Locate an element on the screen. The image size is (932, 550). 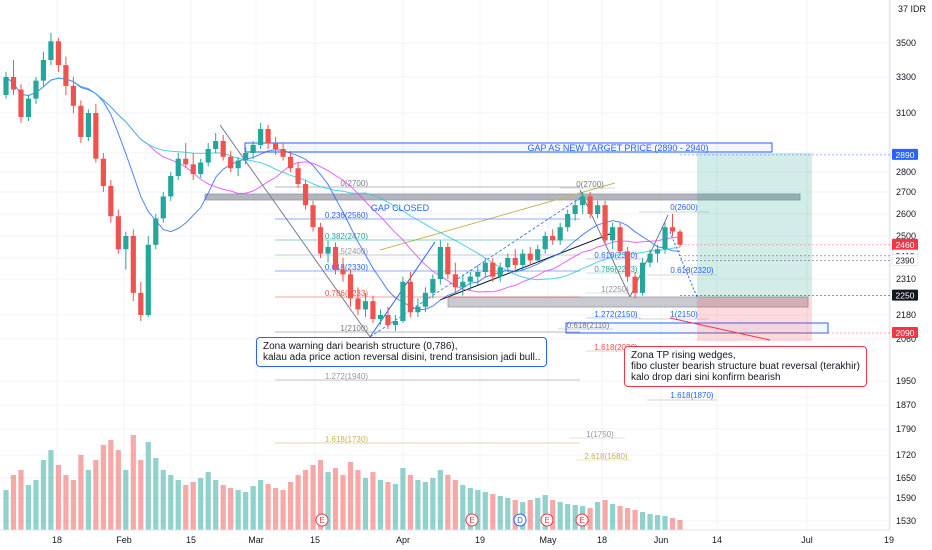
event-marker-label-0: E is located at coordinates (321, 520).